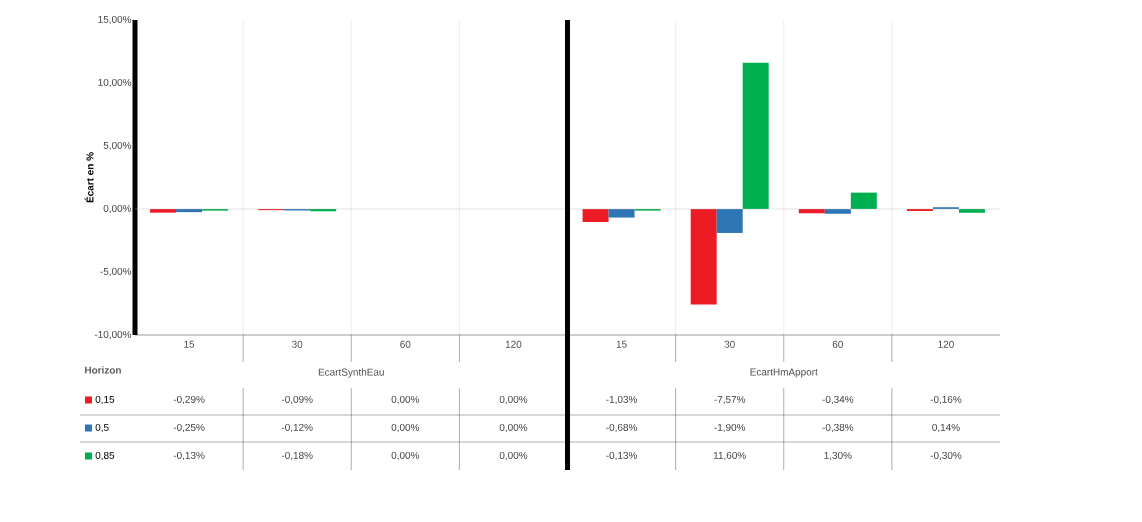  What do you see at coordinates (730, 400) in the screenshot?
I see `data-label: -7,57%` at bounding box center [730, 400].